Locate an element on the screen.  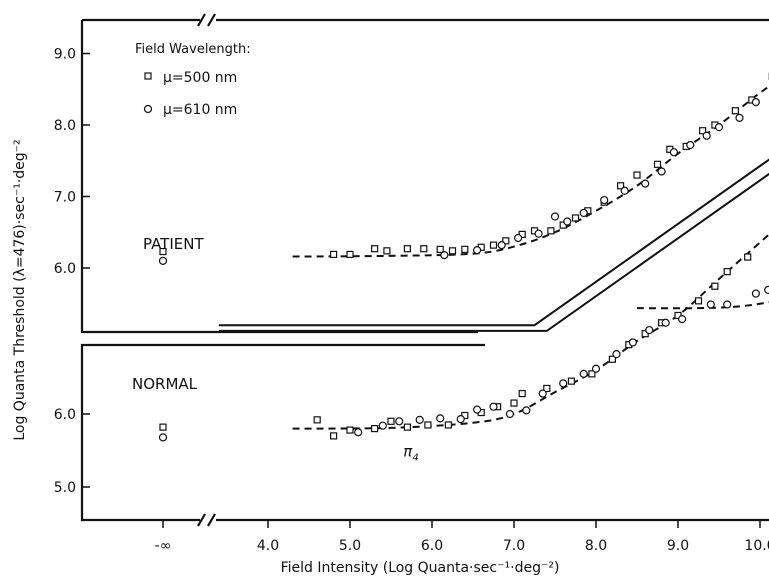
x-tick-label-0: -∞ is located at coordinates (163, 546).